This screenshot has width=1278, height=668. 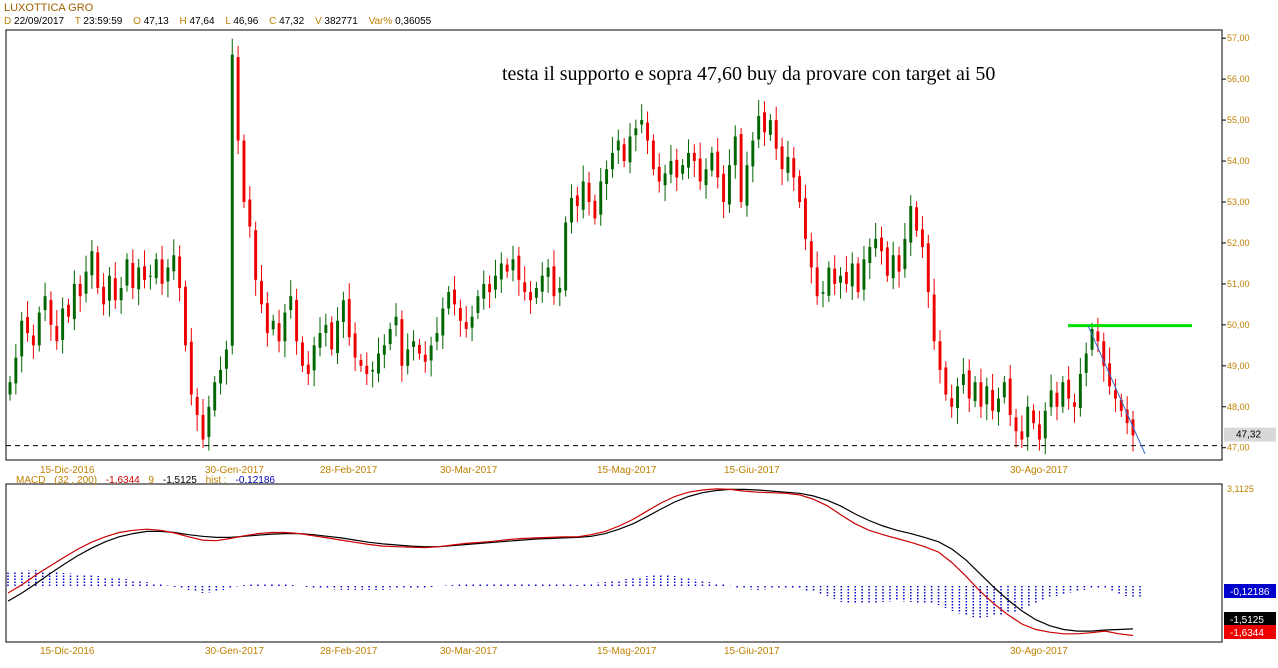 I want to click on macd-tag: -1,6344, so click(x=1247, y=633).